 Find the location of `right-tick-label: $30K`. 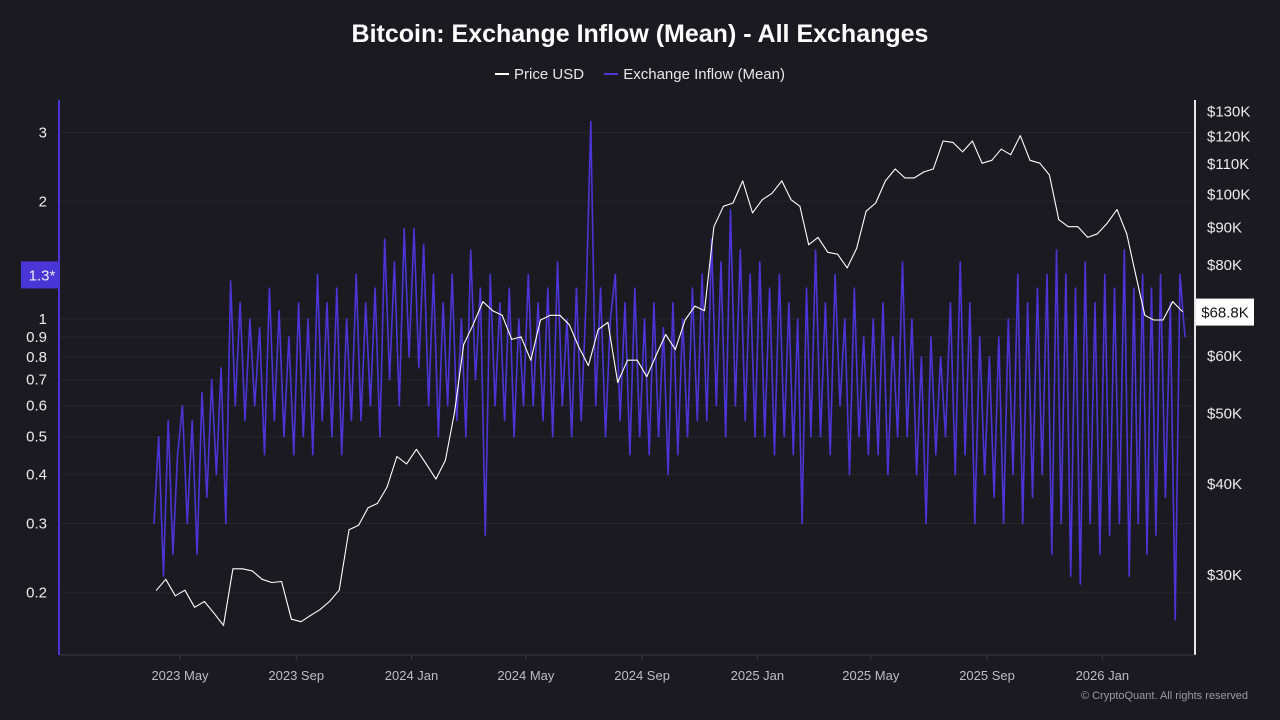

right-tick-label: $30K is located at coordinates (1224, 575).